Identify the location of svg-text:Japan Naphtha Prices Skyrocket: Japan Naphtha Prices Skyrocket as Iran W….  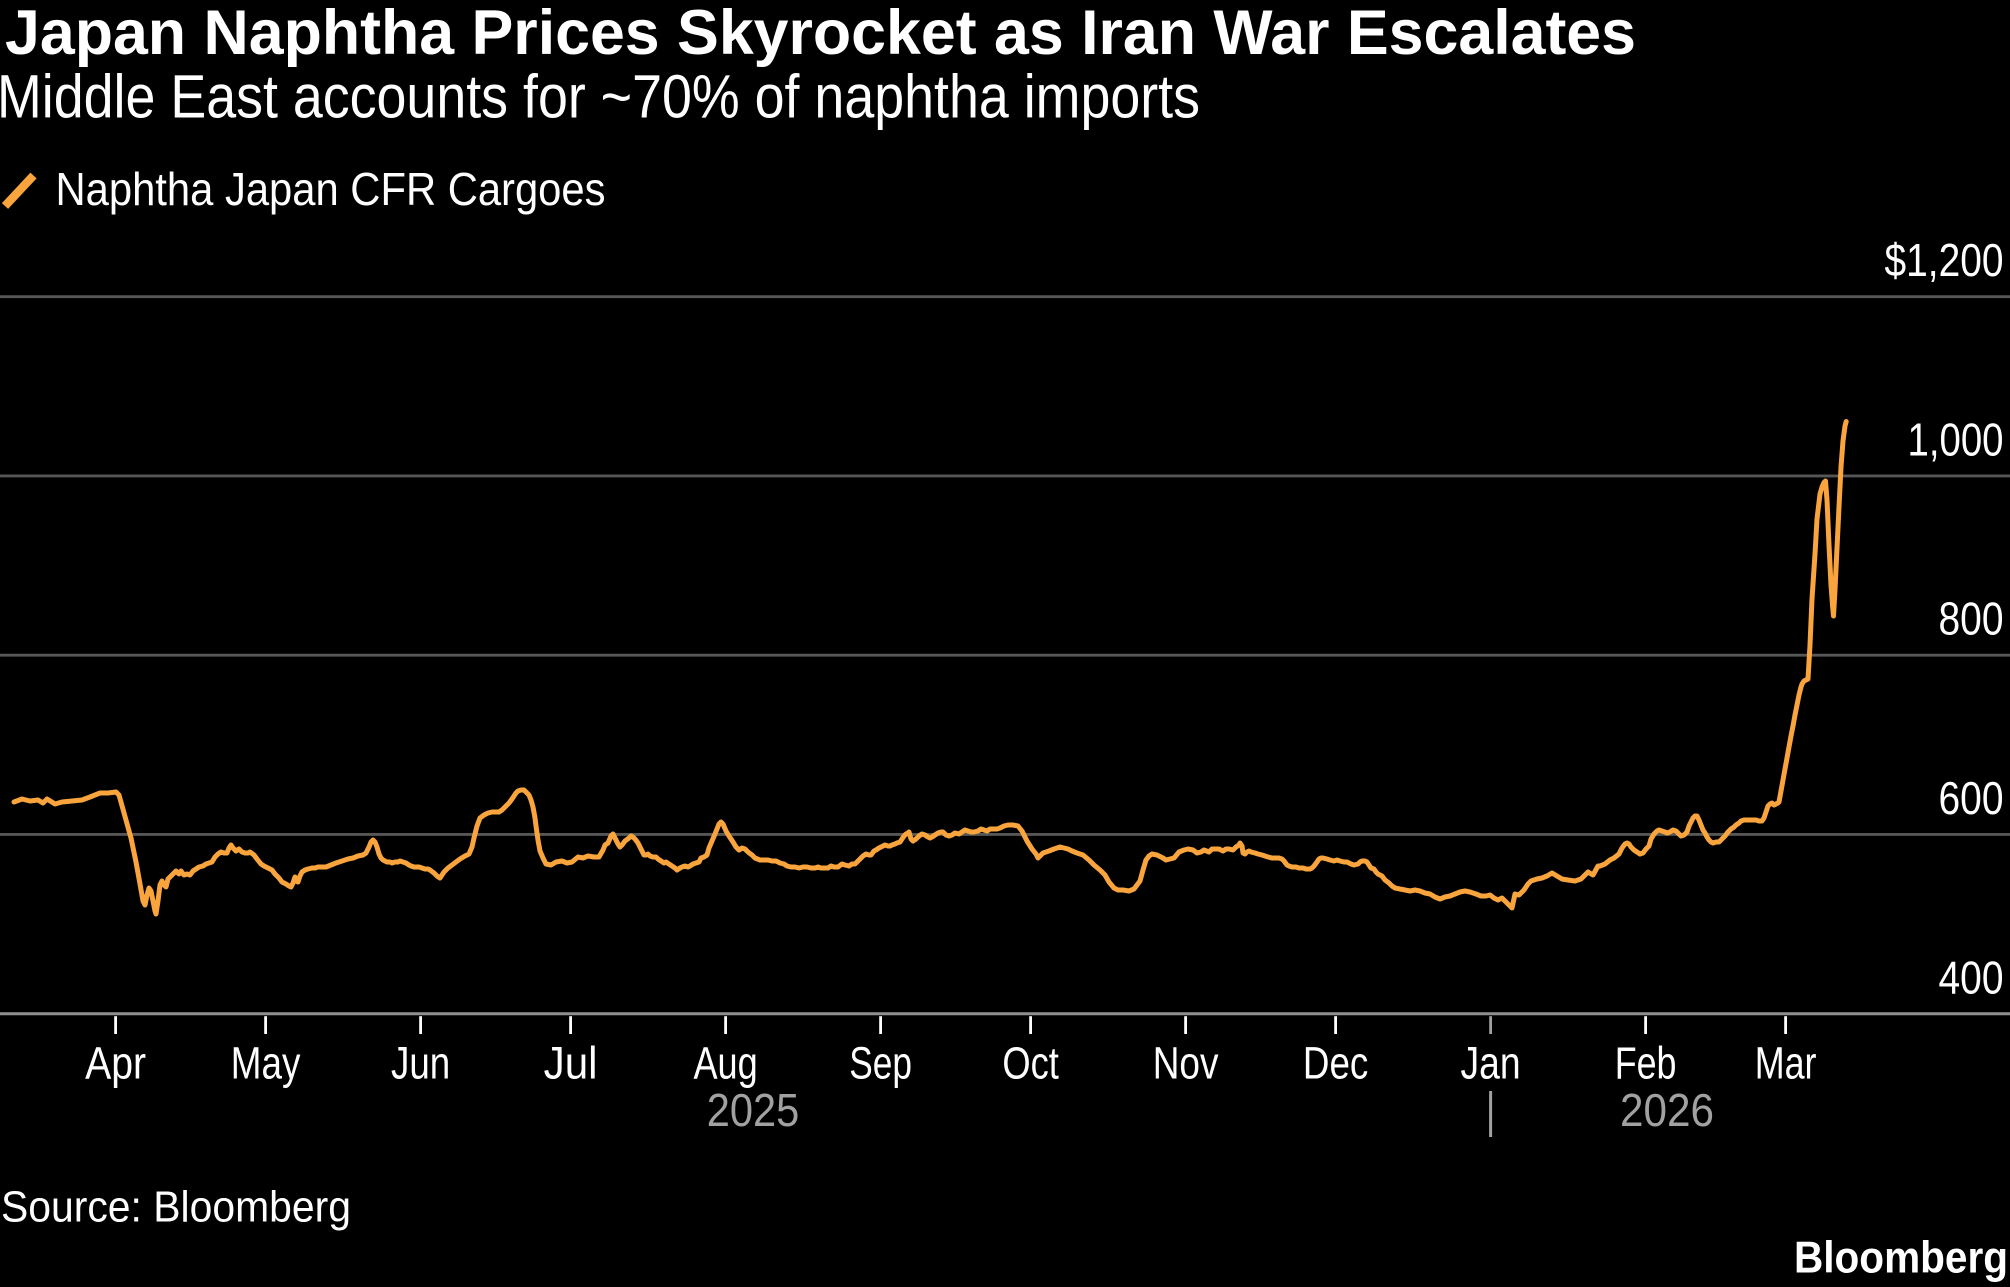
(820, 34).